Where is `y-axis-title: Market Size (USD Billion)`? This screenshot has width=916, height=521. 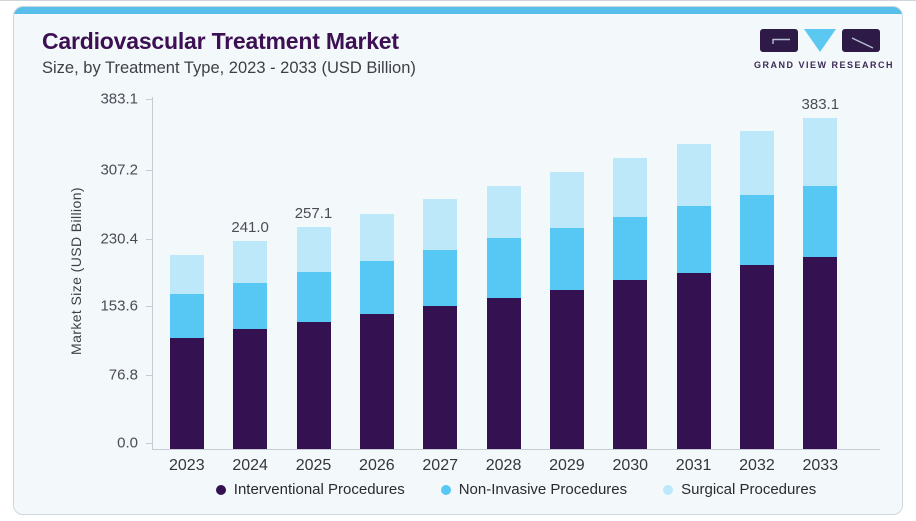
y-axis-title: Market Size (USD Billion) is located at coordinates (76, 271).